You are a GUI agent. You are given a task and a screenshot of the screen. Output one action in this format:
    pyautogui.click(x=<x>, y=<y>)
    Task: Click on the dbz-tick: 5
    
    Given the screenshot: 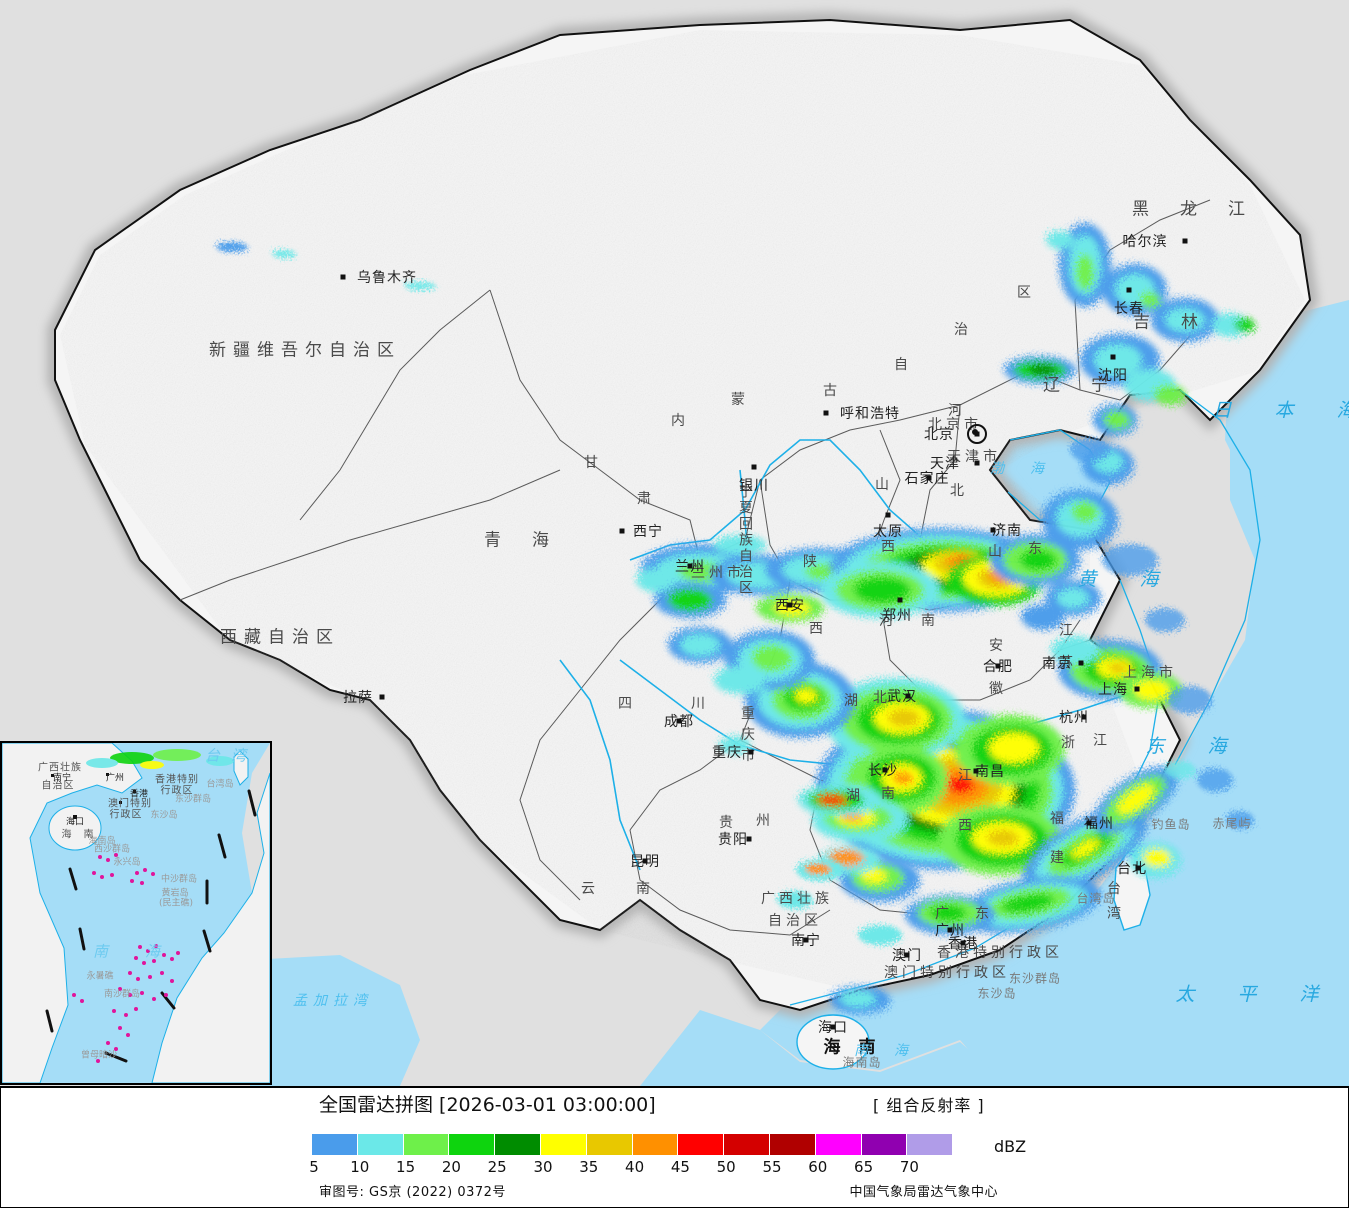 What is the action you would take?
    pyautogui.click(x=314, y=1167)
    